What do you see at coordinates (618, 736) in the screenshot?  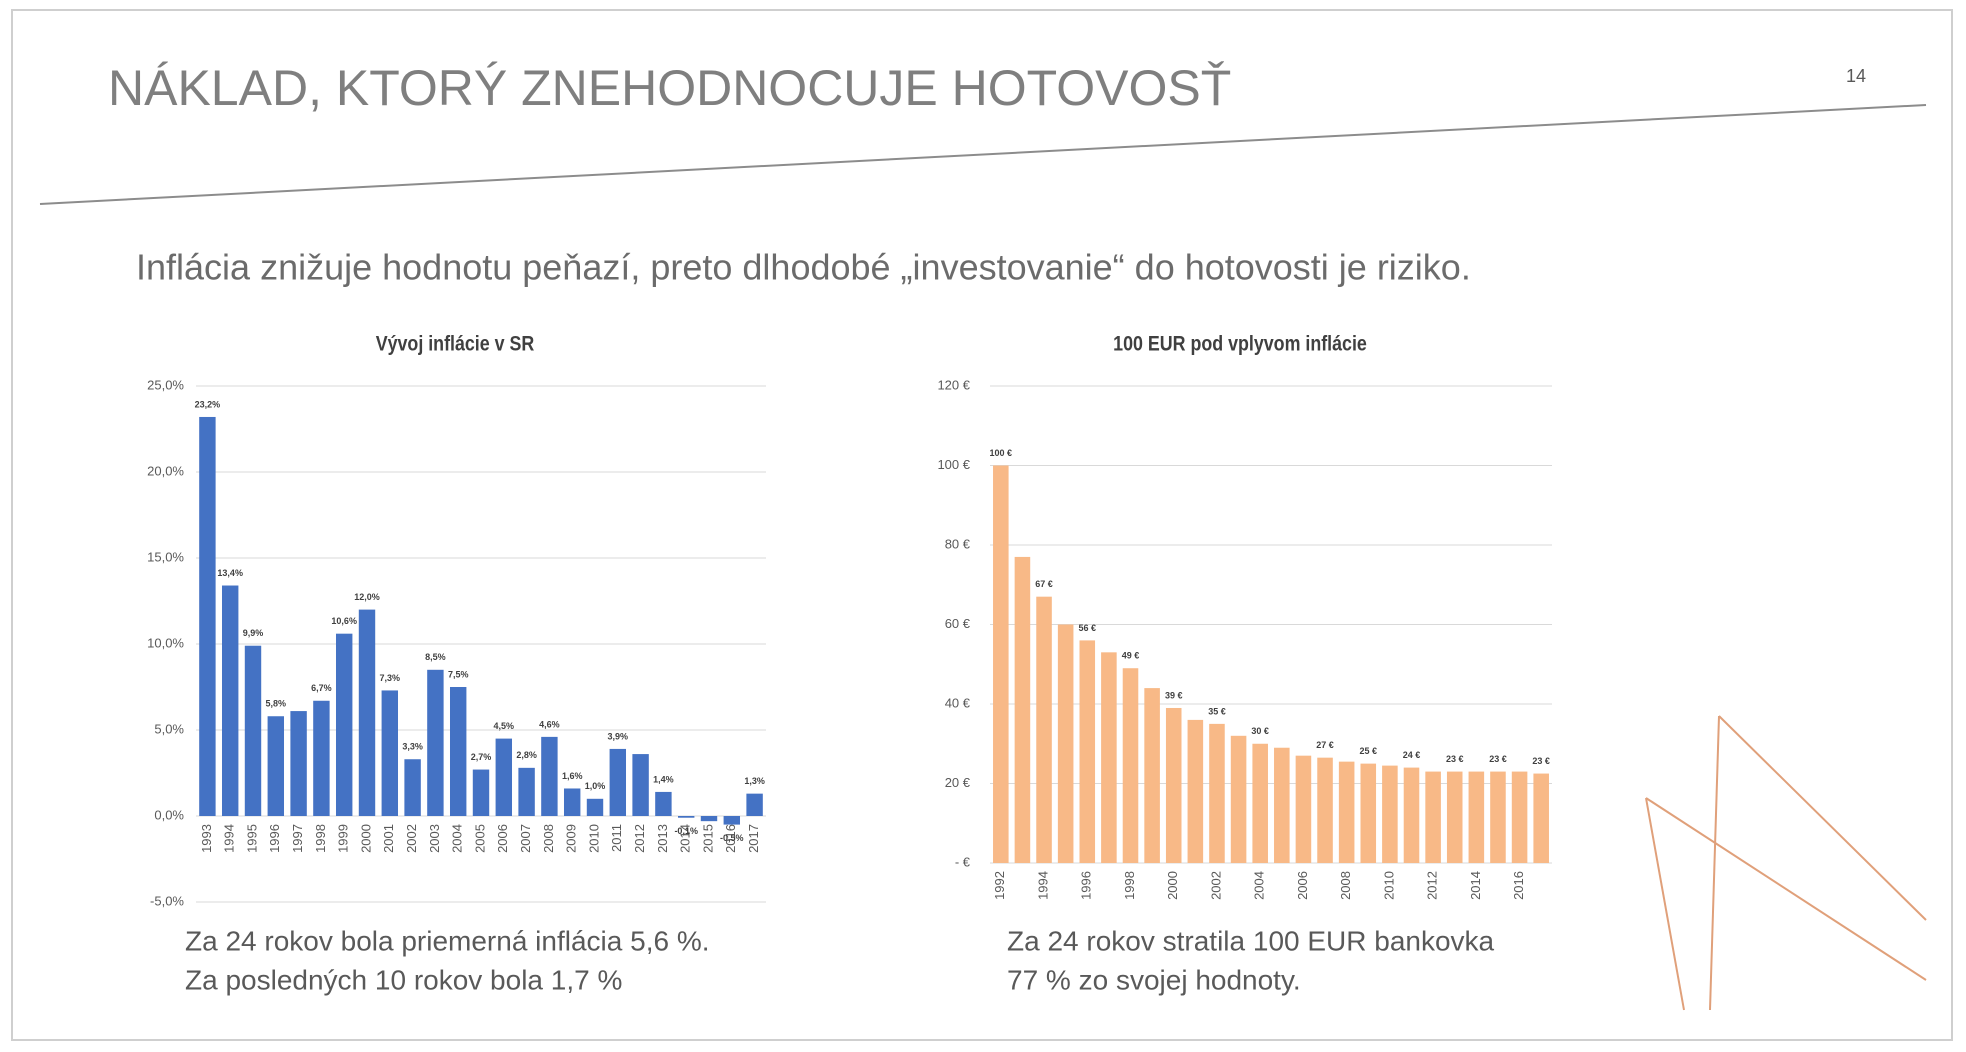 I see `data-label: 3,9%` at bounding box center [618, 736].